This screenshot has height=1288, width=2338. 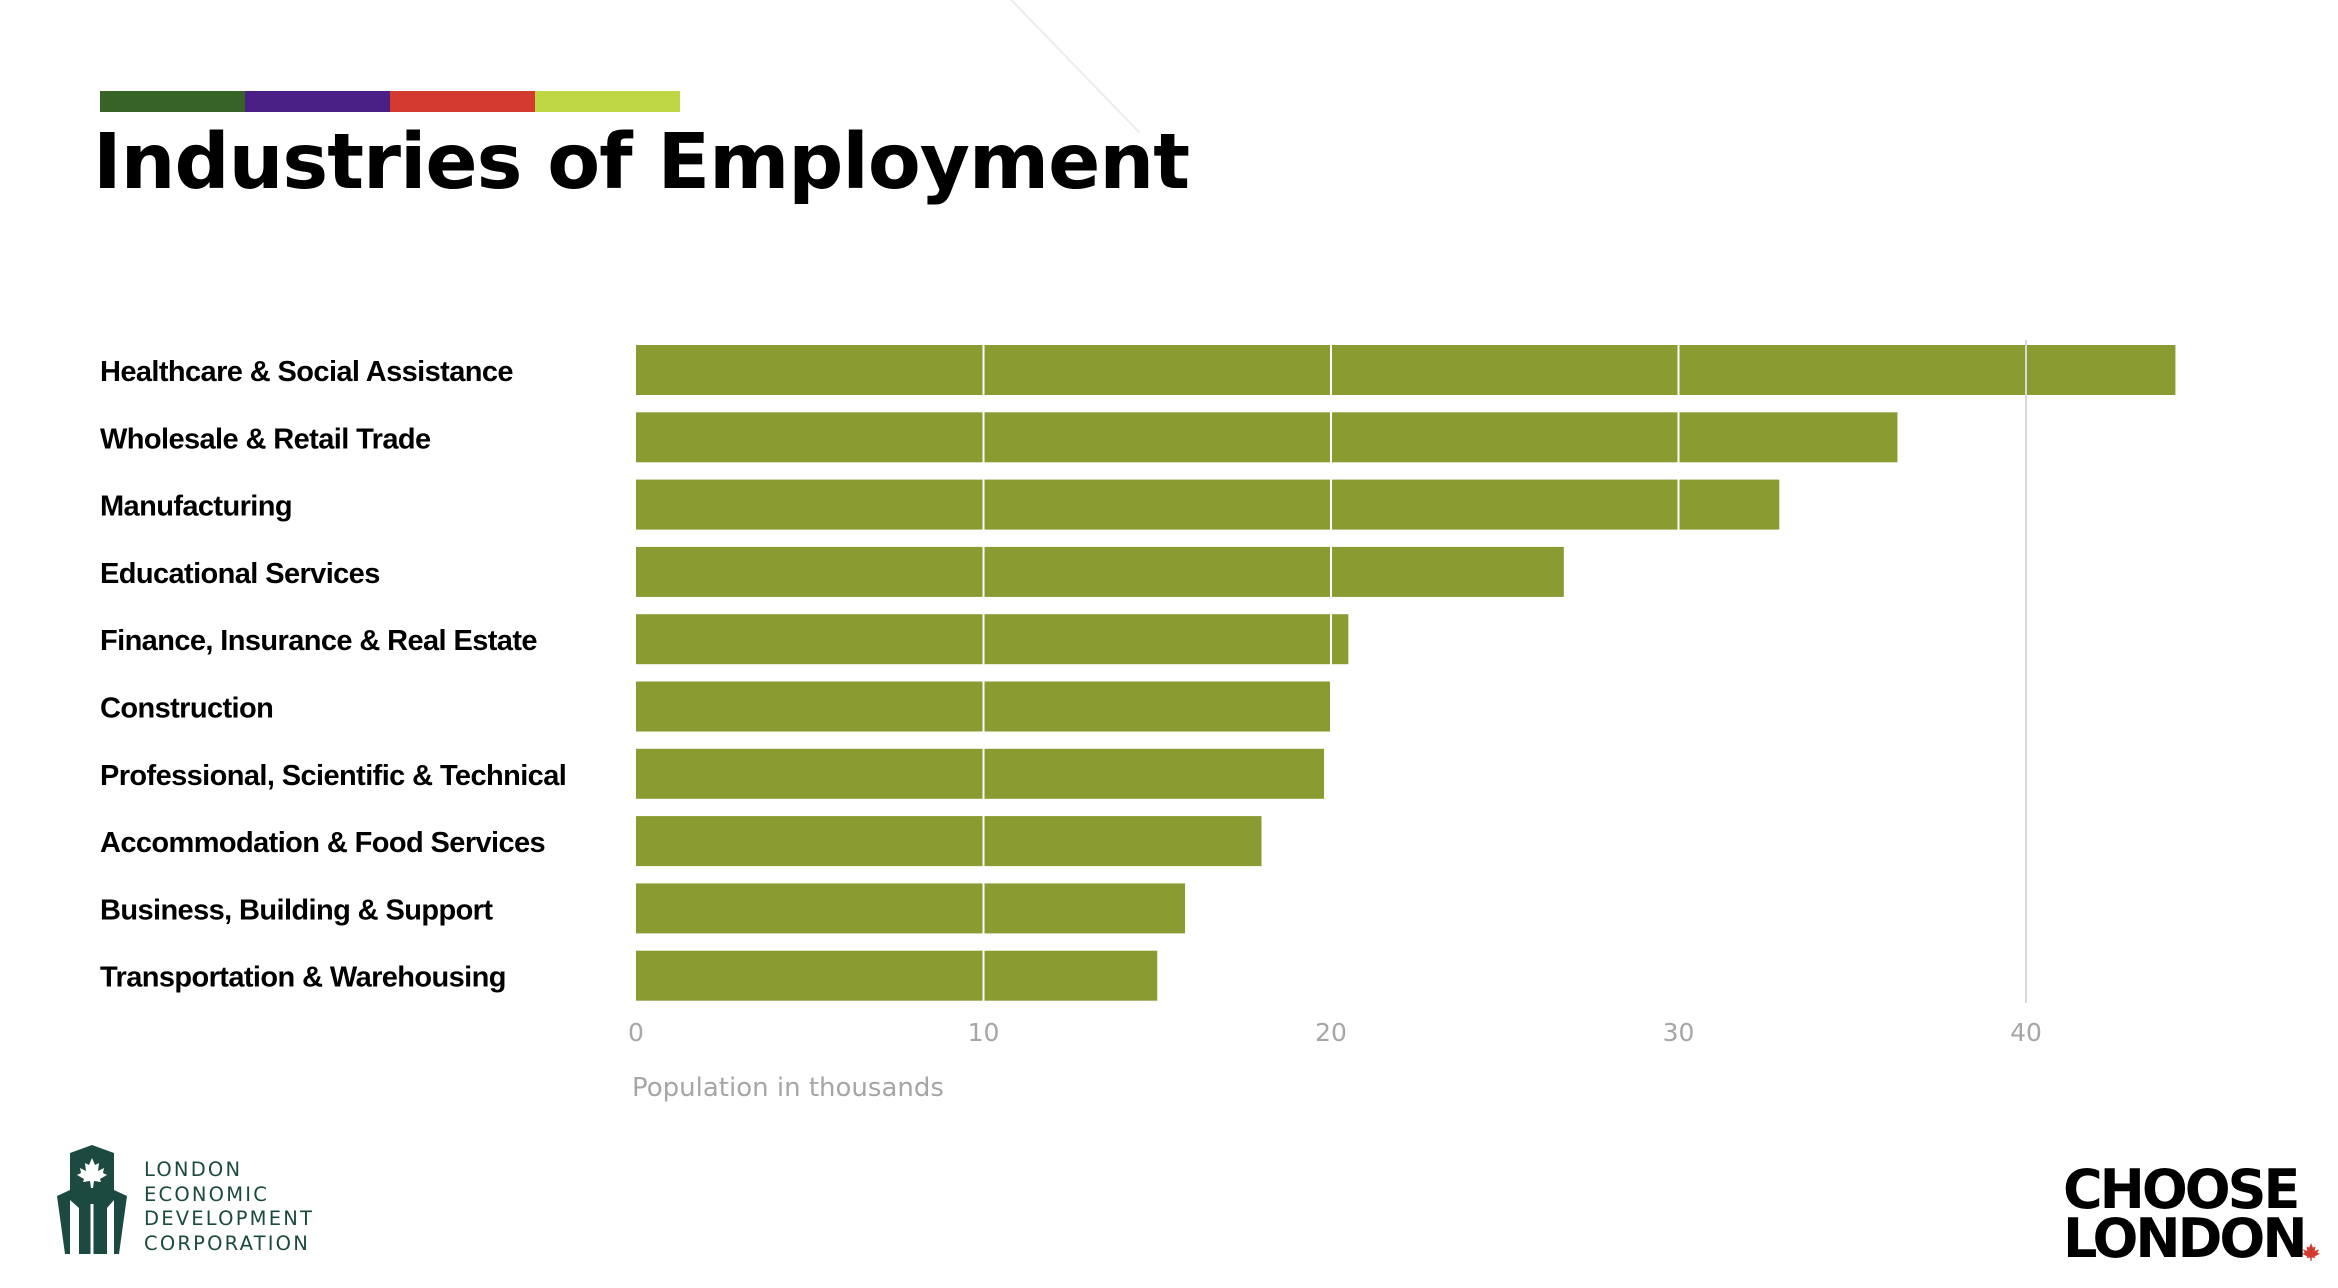 What do you see at coordinates (193, 1169) in the screenshot?
I see `ledc-line-1: LONDON` at bounding box center [193, 1169].